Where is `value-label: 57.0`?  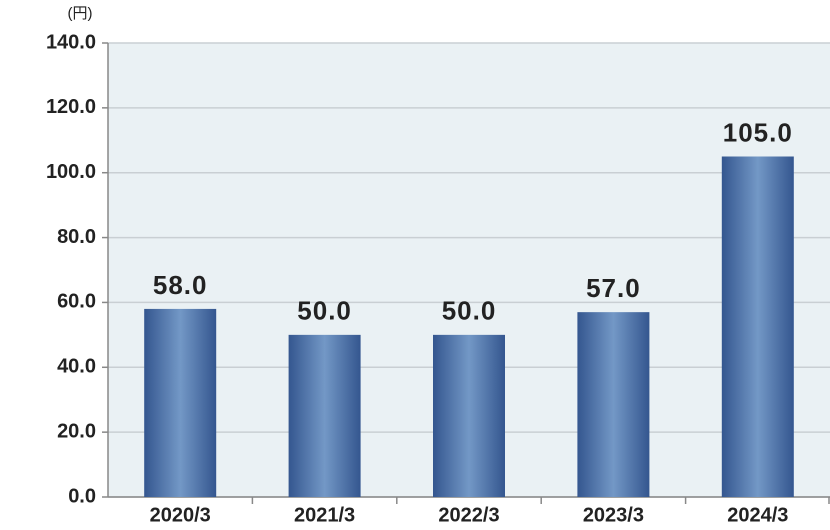 value-label: 57.0 is located at coordinates (613, 288).